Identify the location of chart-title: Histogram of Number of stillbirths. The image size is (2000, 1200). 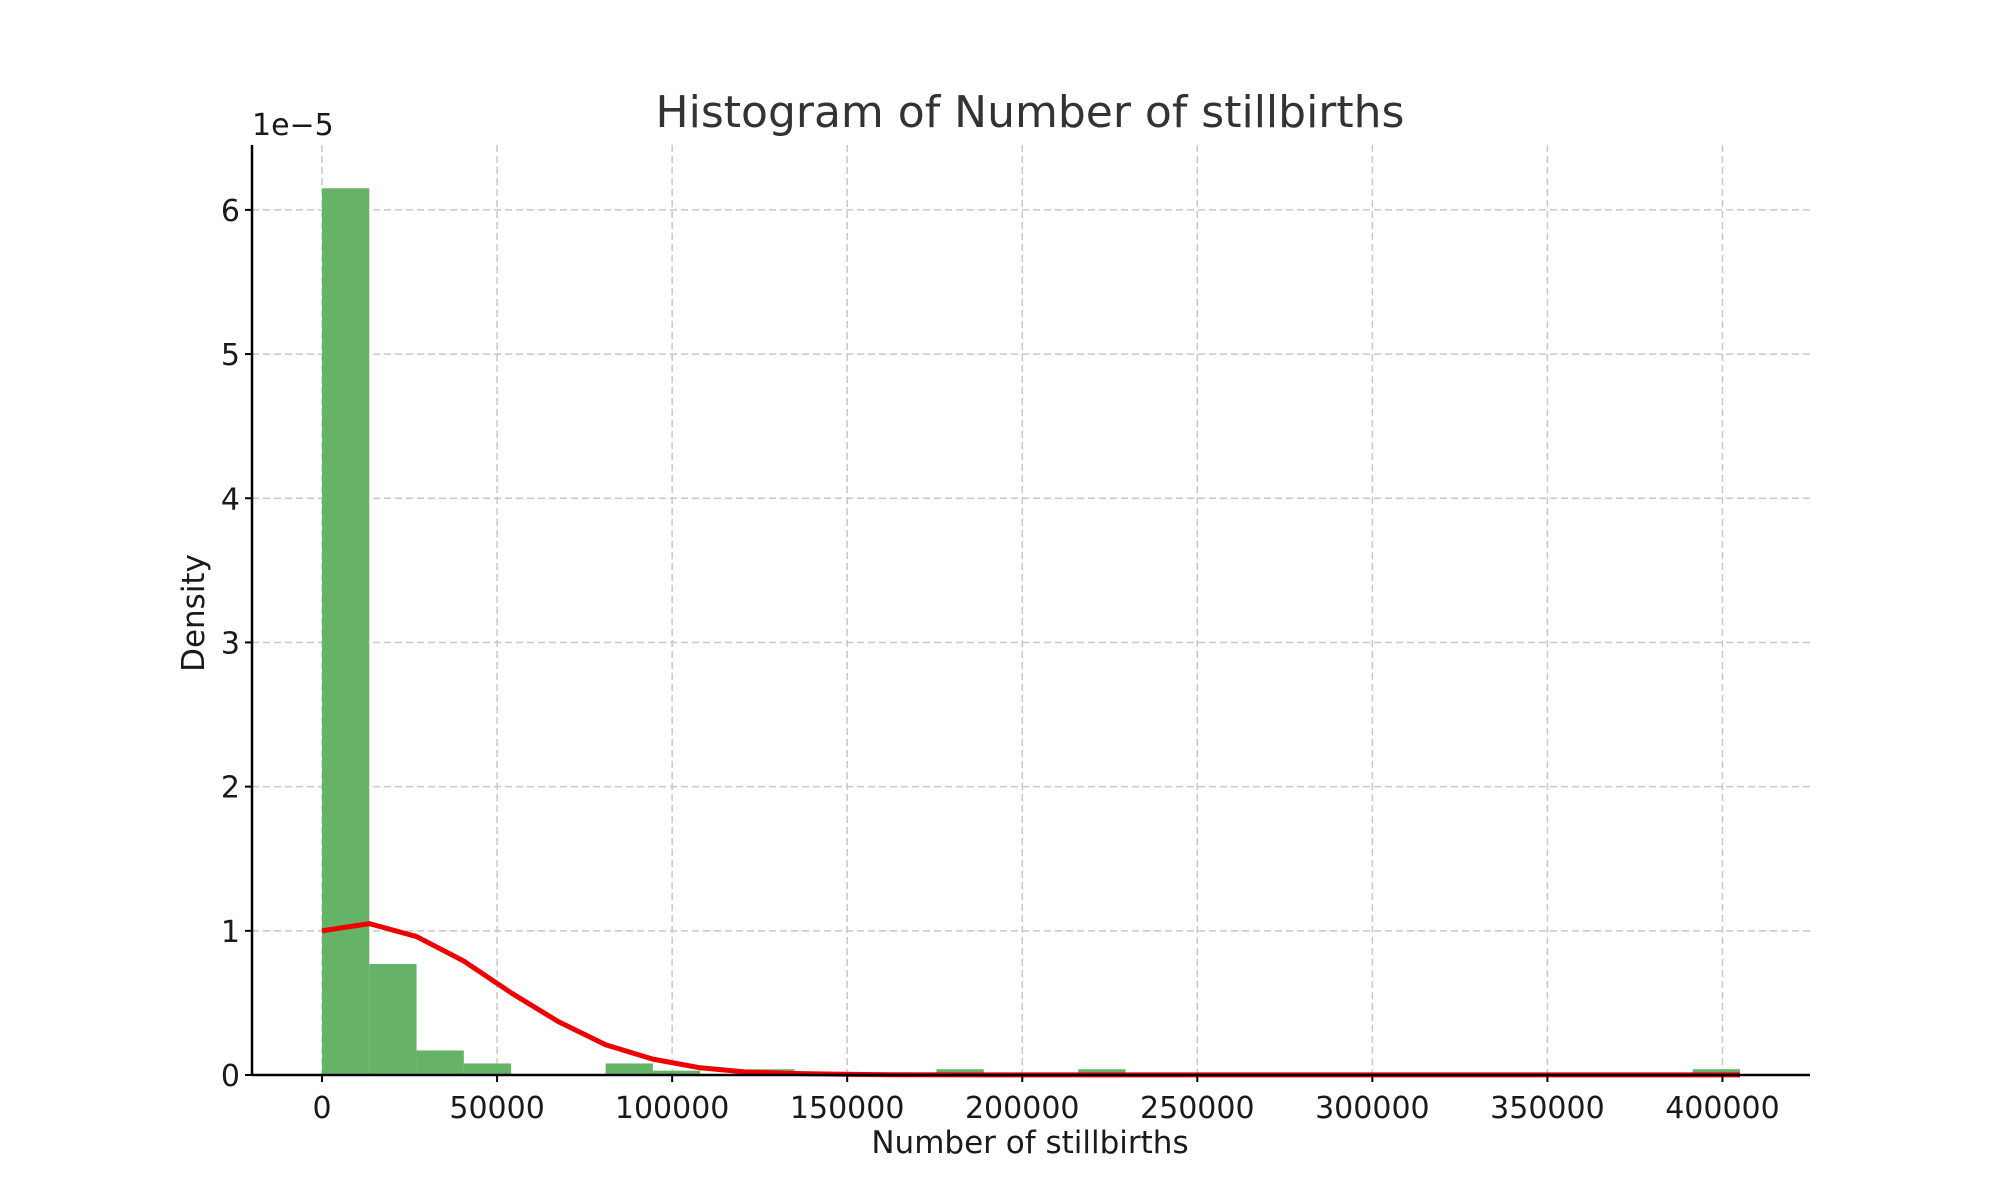
(1030, 112).